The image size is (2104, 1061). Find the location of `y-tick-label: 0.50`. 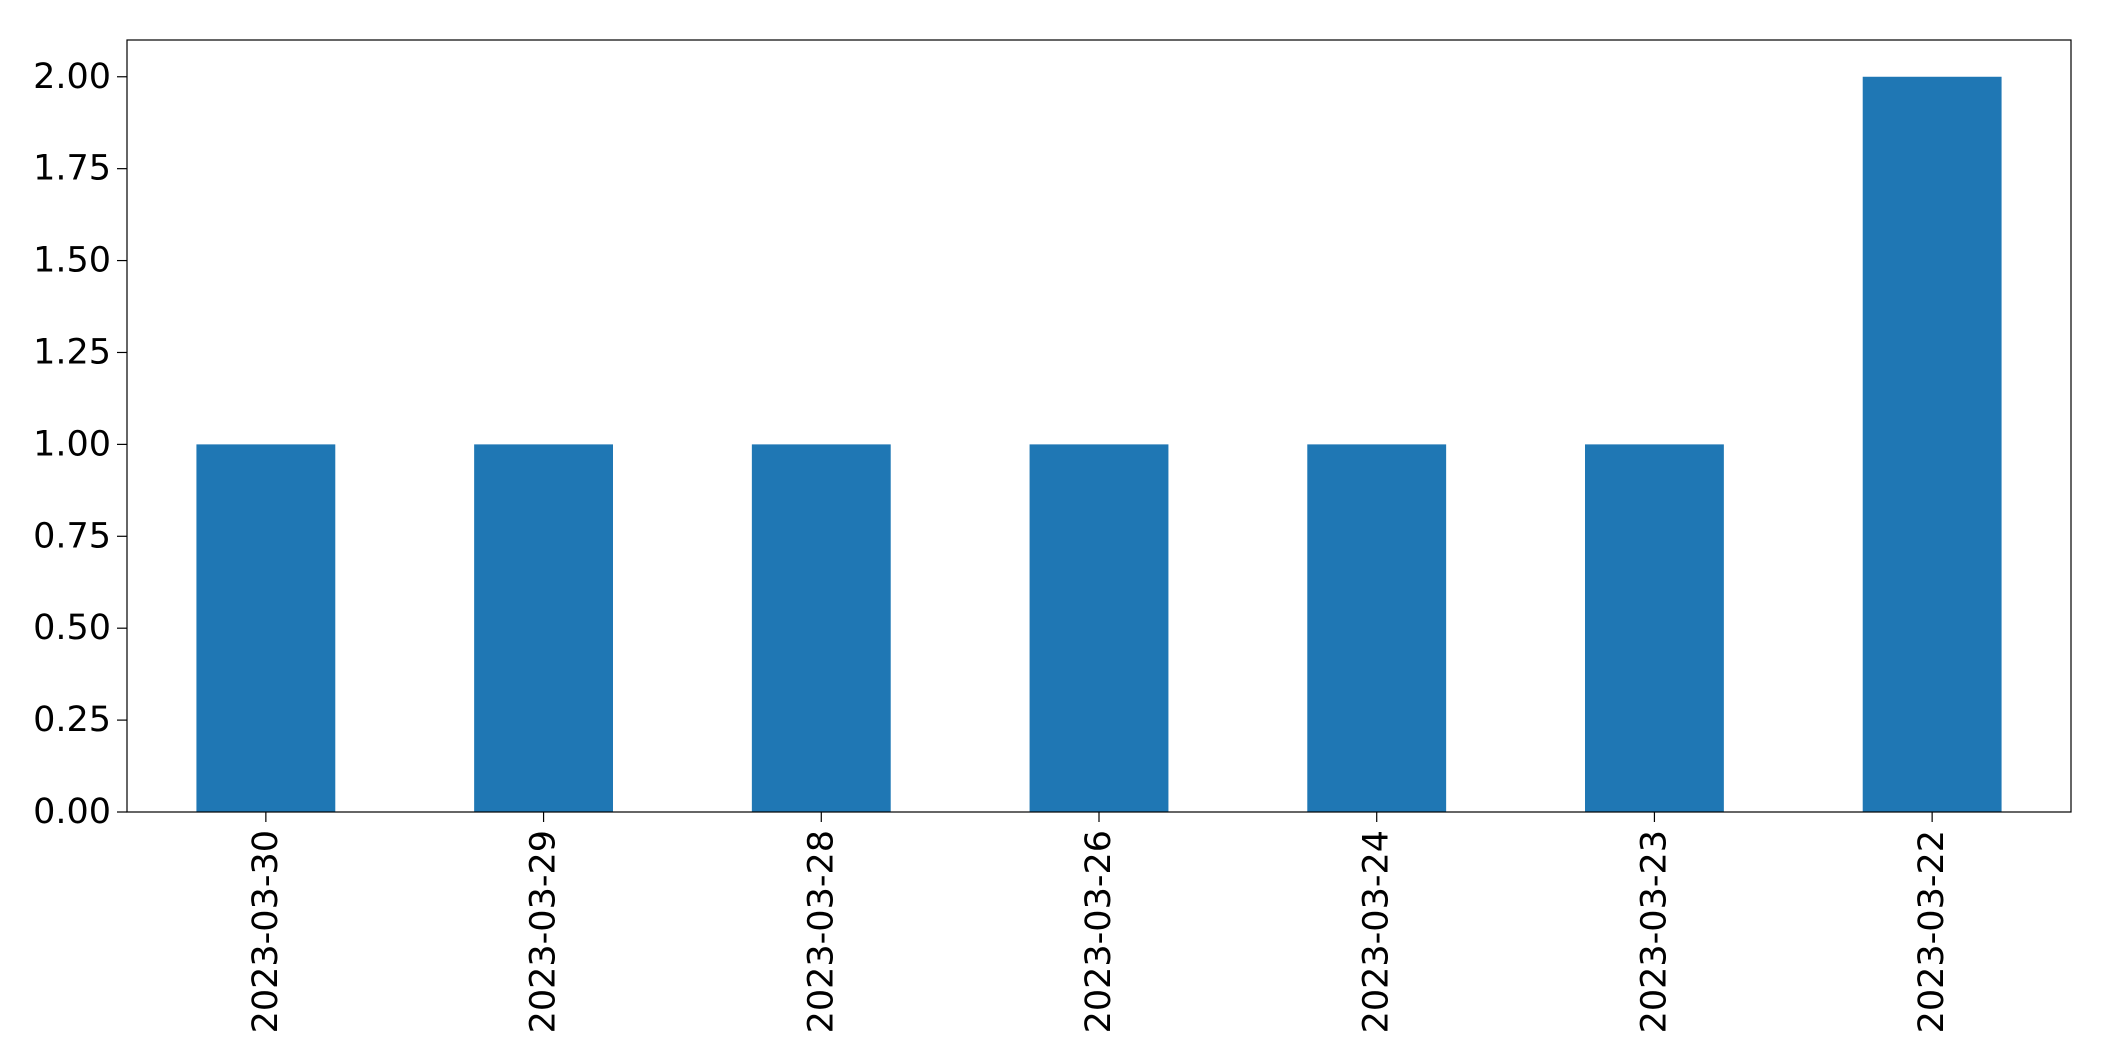

y-tick-label: 0.50 is located at coordinates (72, 628).